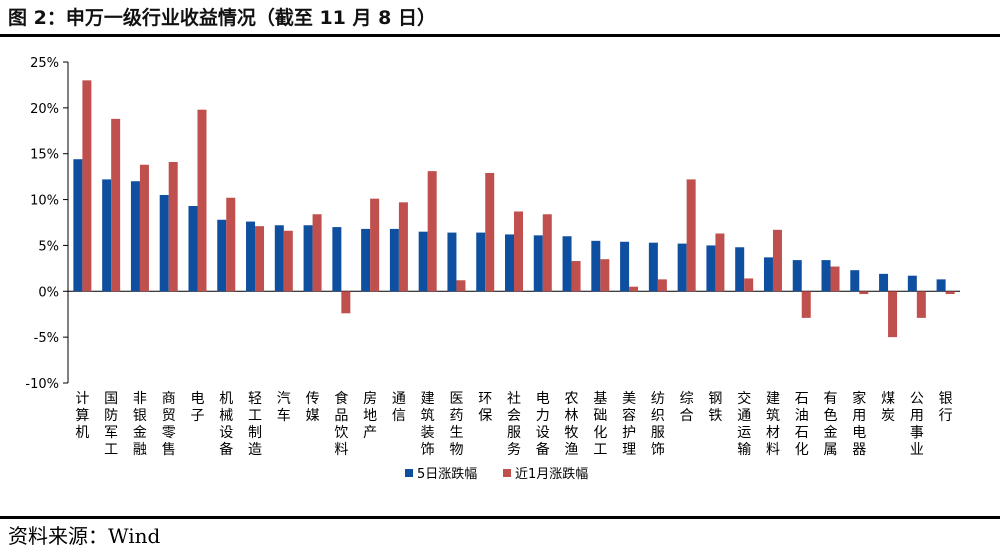 The width and height of the screenshot is (1000, 552). Describe the element at coordinates (946, 407) in the screenshot. I see `category-label: 银行` at that location.